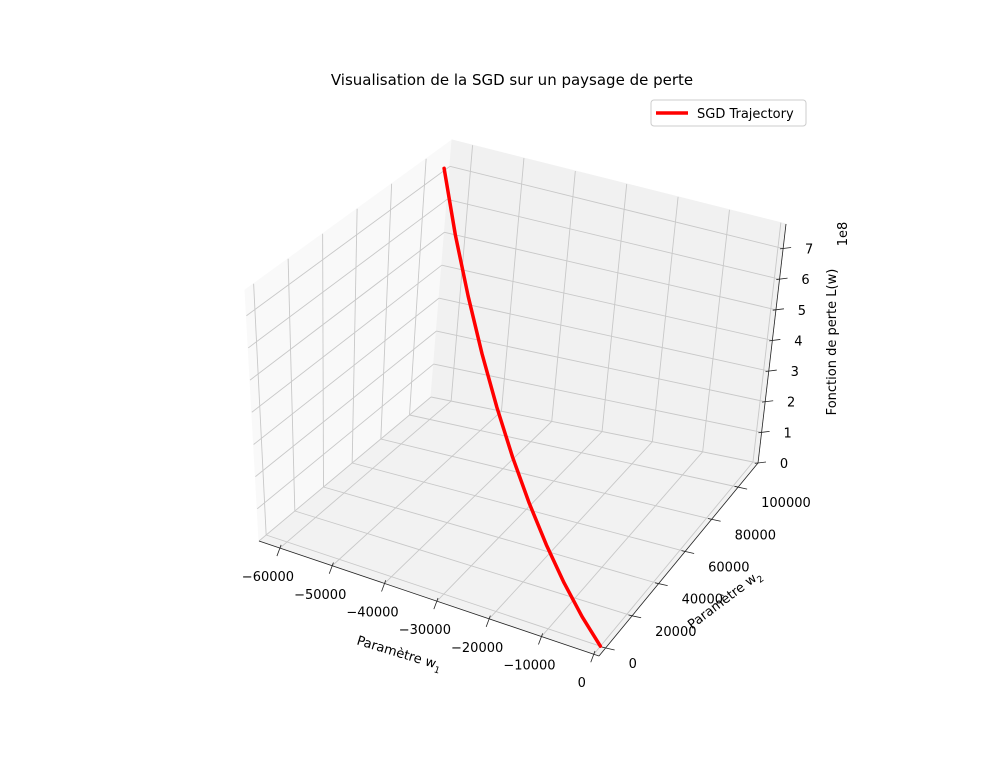 This screenshot has width=1000, height=781. What do you see at coordinates (728, 567) in the screenshot?
I see `y-tick-label: 60000` at bounding box center [728, 567].